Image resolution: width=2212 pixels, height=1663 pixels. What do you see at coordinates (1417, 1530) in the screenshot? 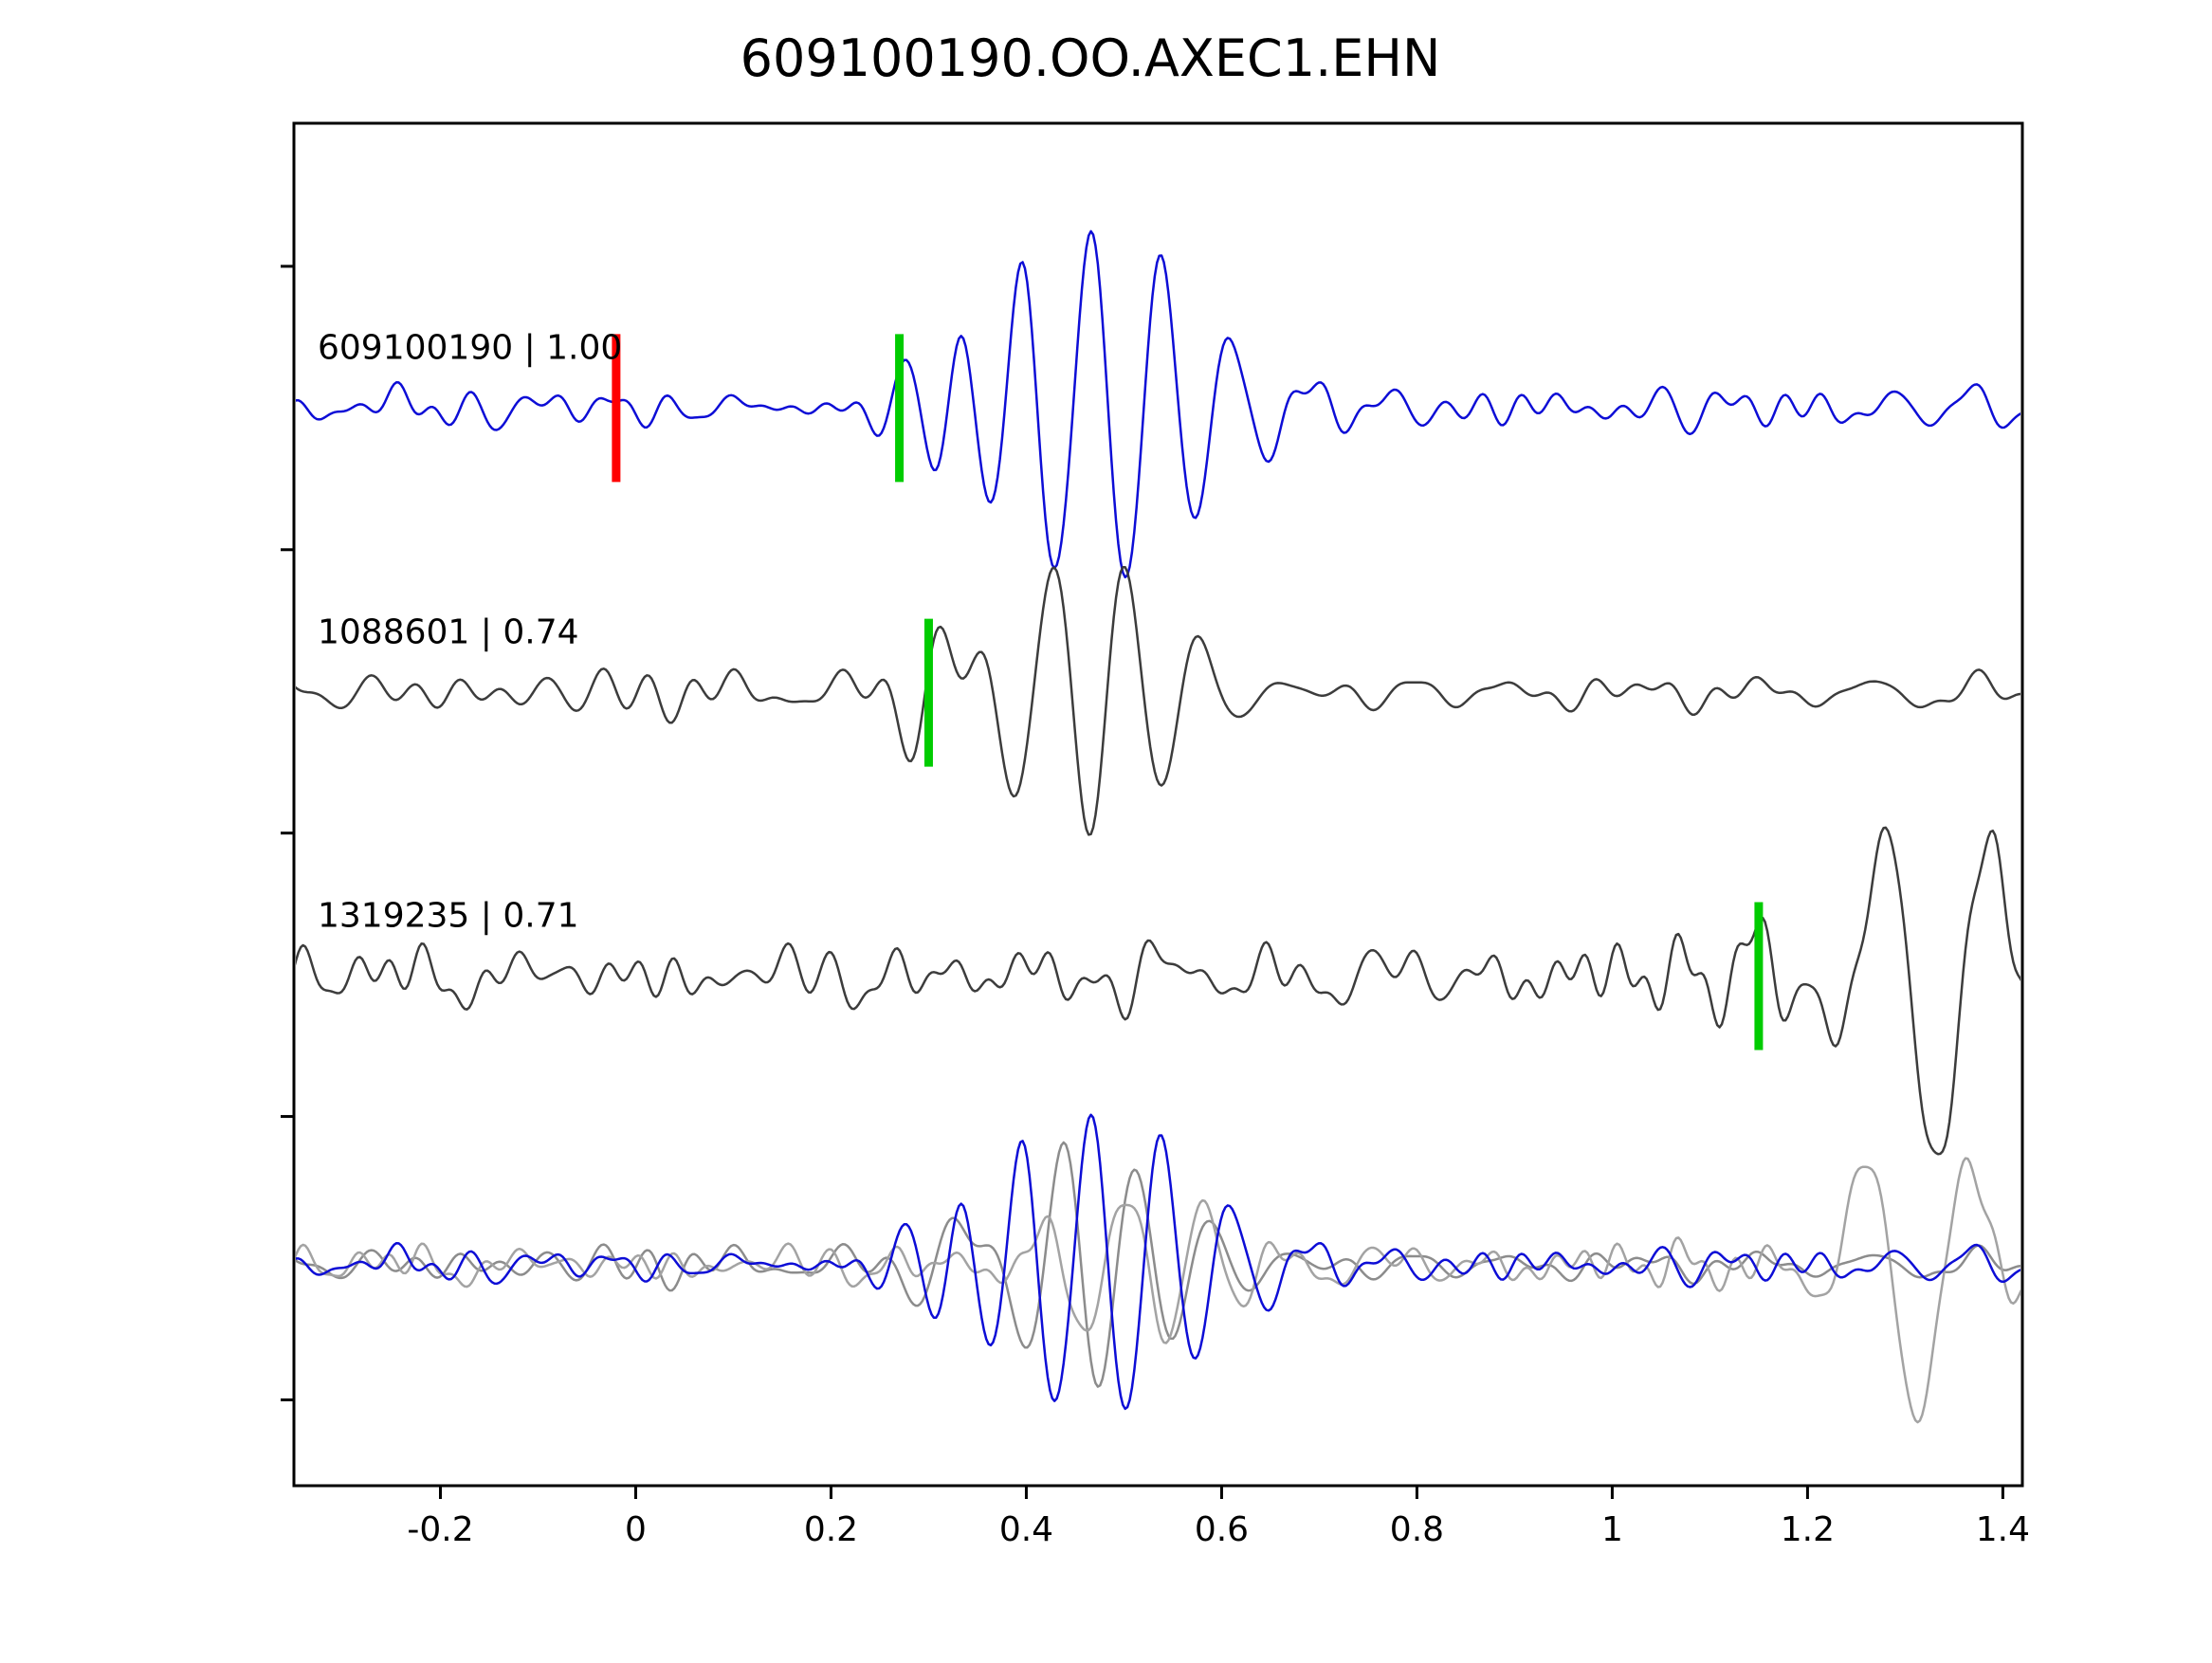
I see `x-tick-label: 0.8` at bounding box center [1417, 1530].